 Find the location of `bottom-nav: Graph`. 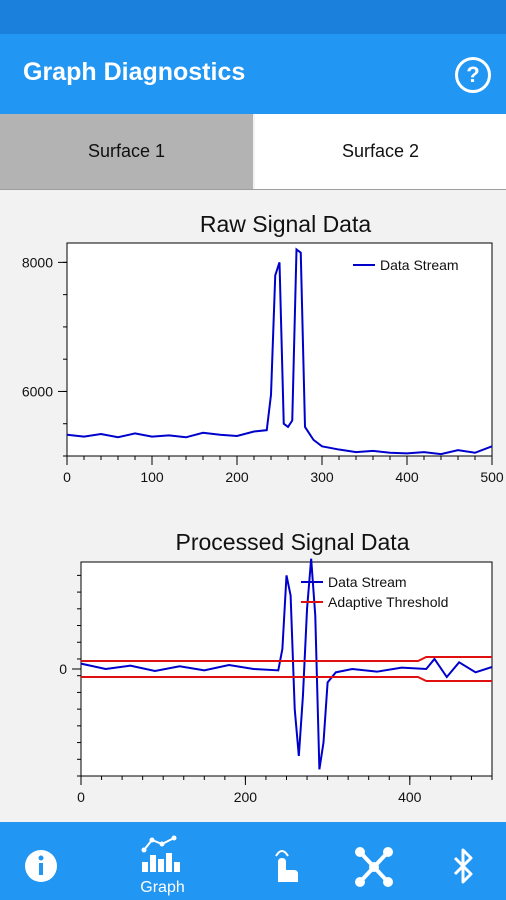

bottom-nav: Graph is located at coordinates (253, 861).